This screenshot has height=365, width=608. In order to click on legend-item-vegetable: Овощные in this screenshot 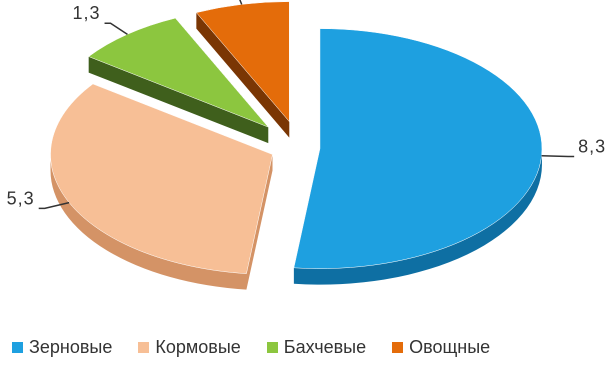, I will do `click(441, 347)`.